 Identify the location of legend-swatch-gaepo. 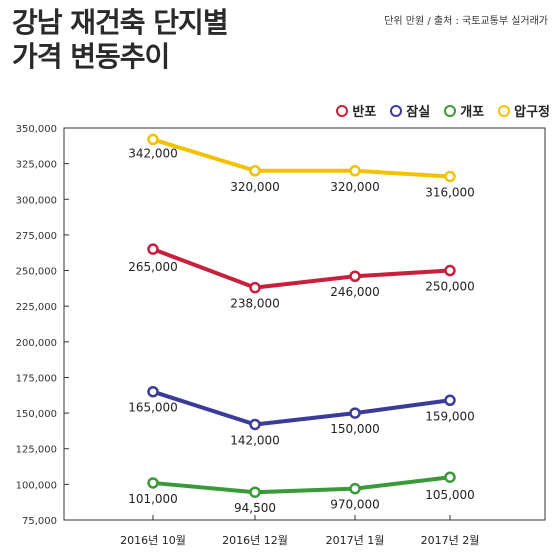
(450, 110).